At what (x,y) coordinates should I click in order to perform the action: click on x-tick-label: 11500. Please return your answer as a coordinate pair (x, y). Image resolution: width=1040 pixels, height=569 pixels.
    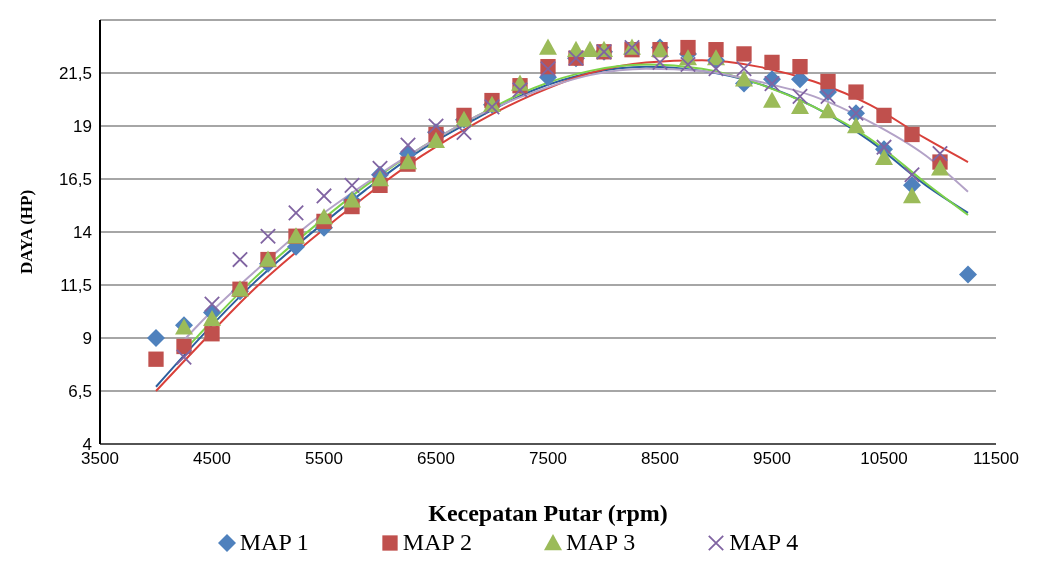
    Looking at the image, I should click on (996, 459).